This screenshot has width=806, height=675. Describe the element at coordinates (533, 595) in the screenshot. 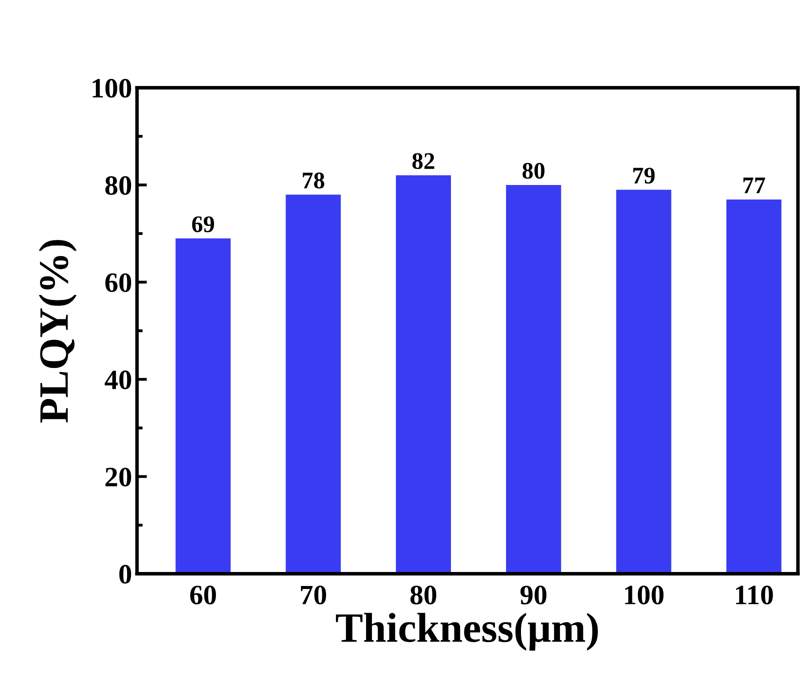

I see `x-tick-label: 90` at that location.